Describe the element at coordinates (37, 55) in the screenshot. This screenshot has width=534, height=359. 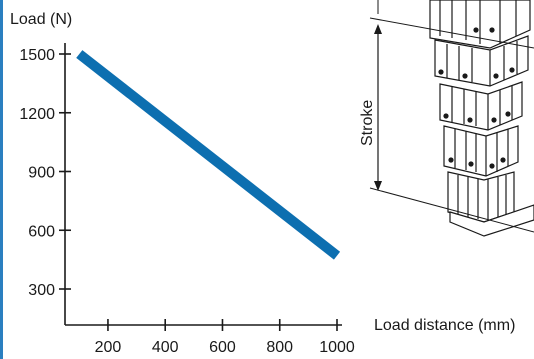
I see `y-tick-label: 1500` at that location.